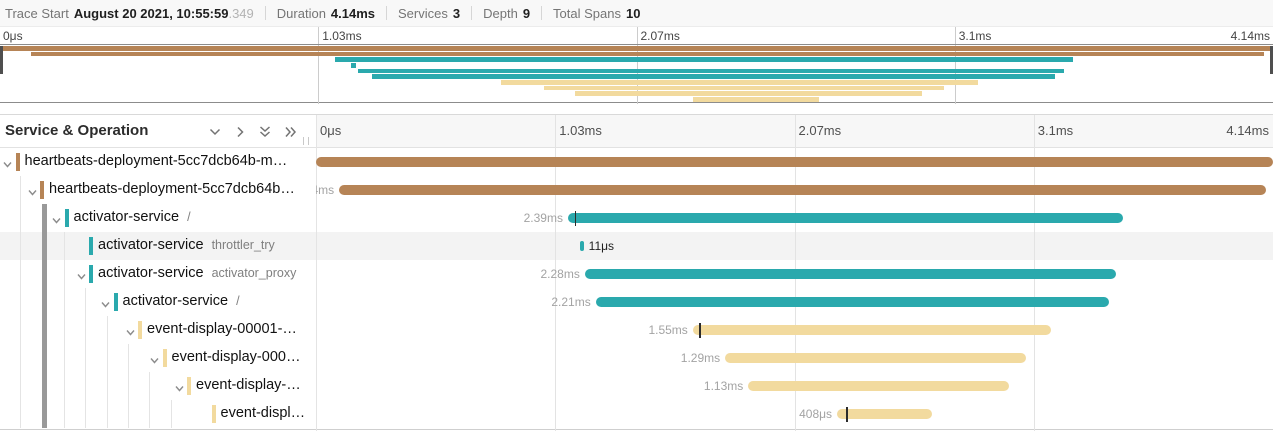  I want to click on span-row: event-display-00001-… 1.55ms, so click(636, 330).